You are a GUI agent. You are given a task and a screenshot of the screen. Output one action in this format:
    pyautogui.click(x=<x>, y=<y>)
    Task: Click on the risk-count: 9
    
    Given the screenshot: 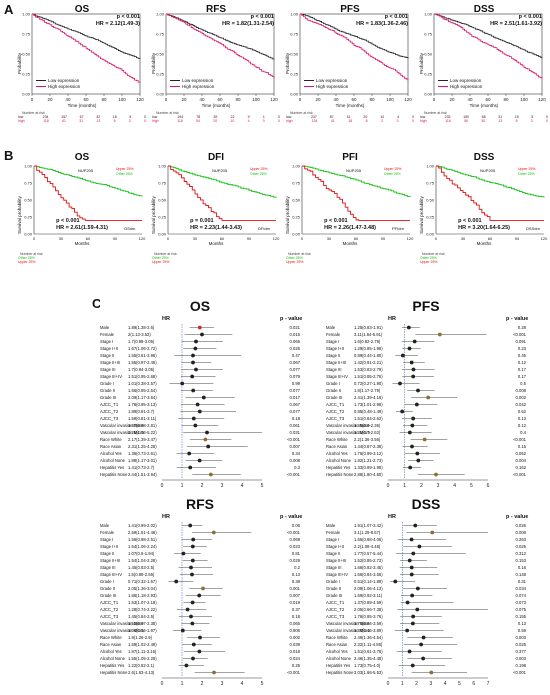 What is the action you would take?
    pyautogui.click(x=248, y=117)
    